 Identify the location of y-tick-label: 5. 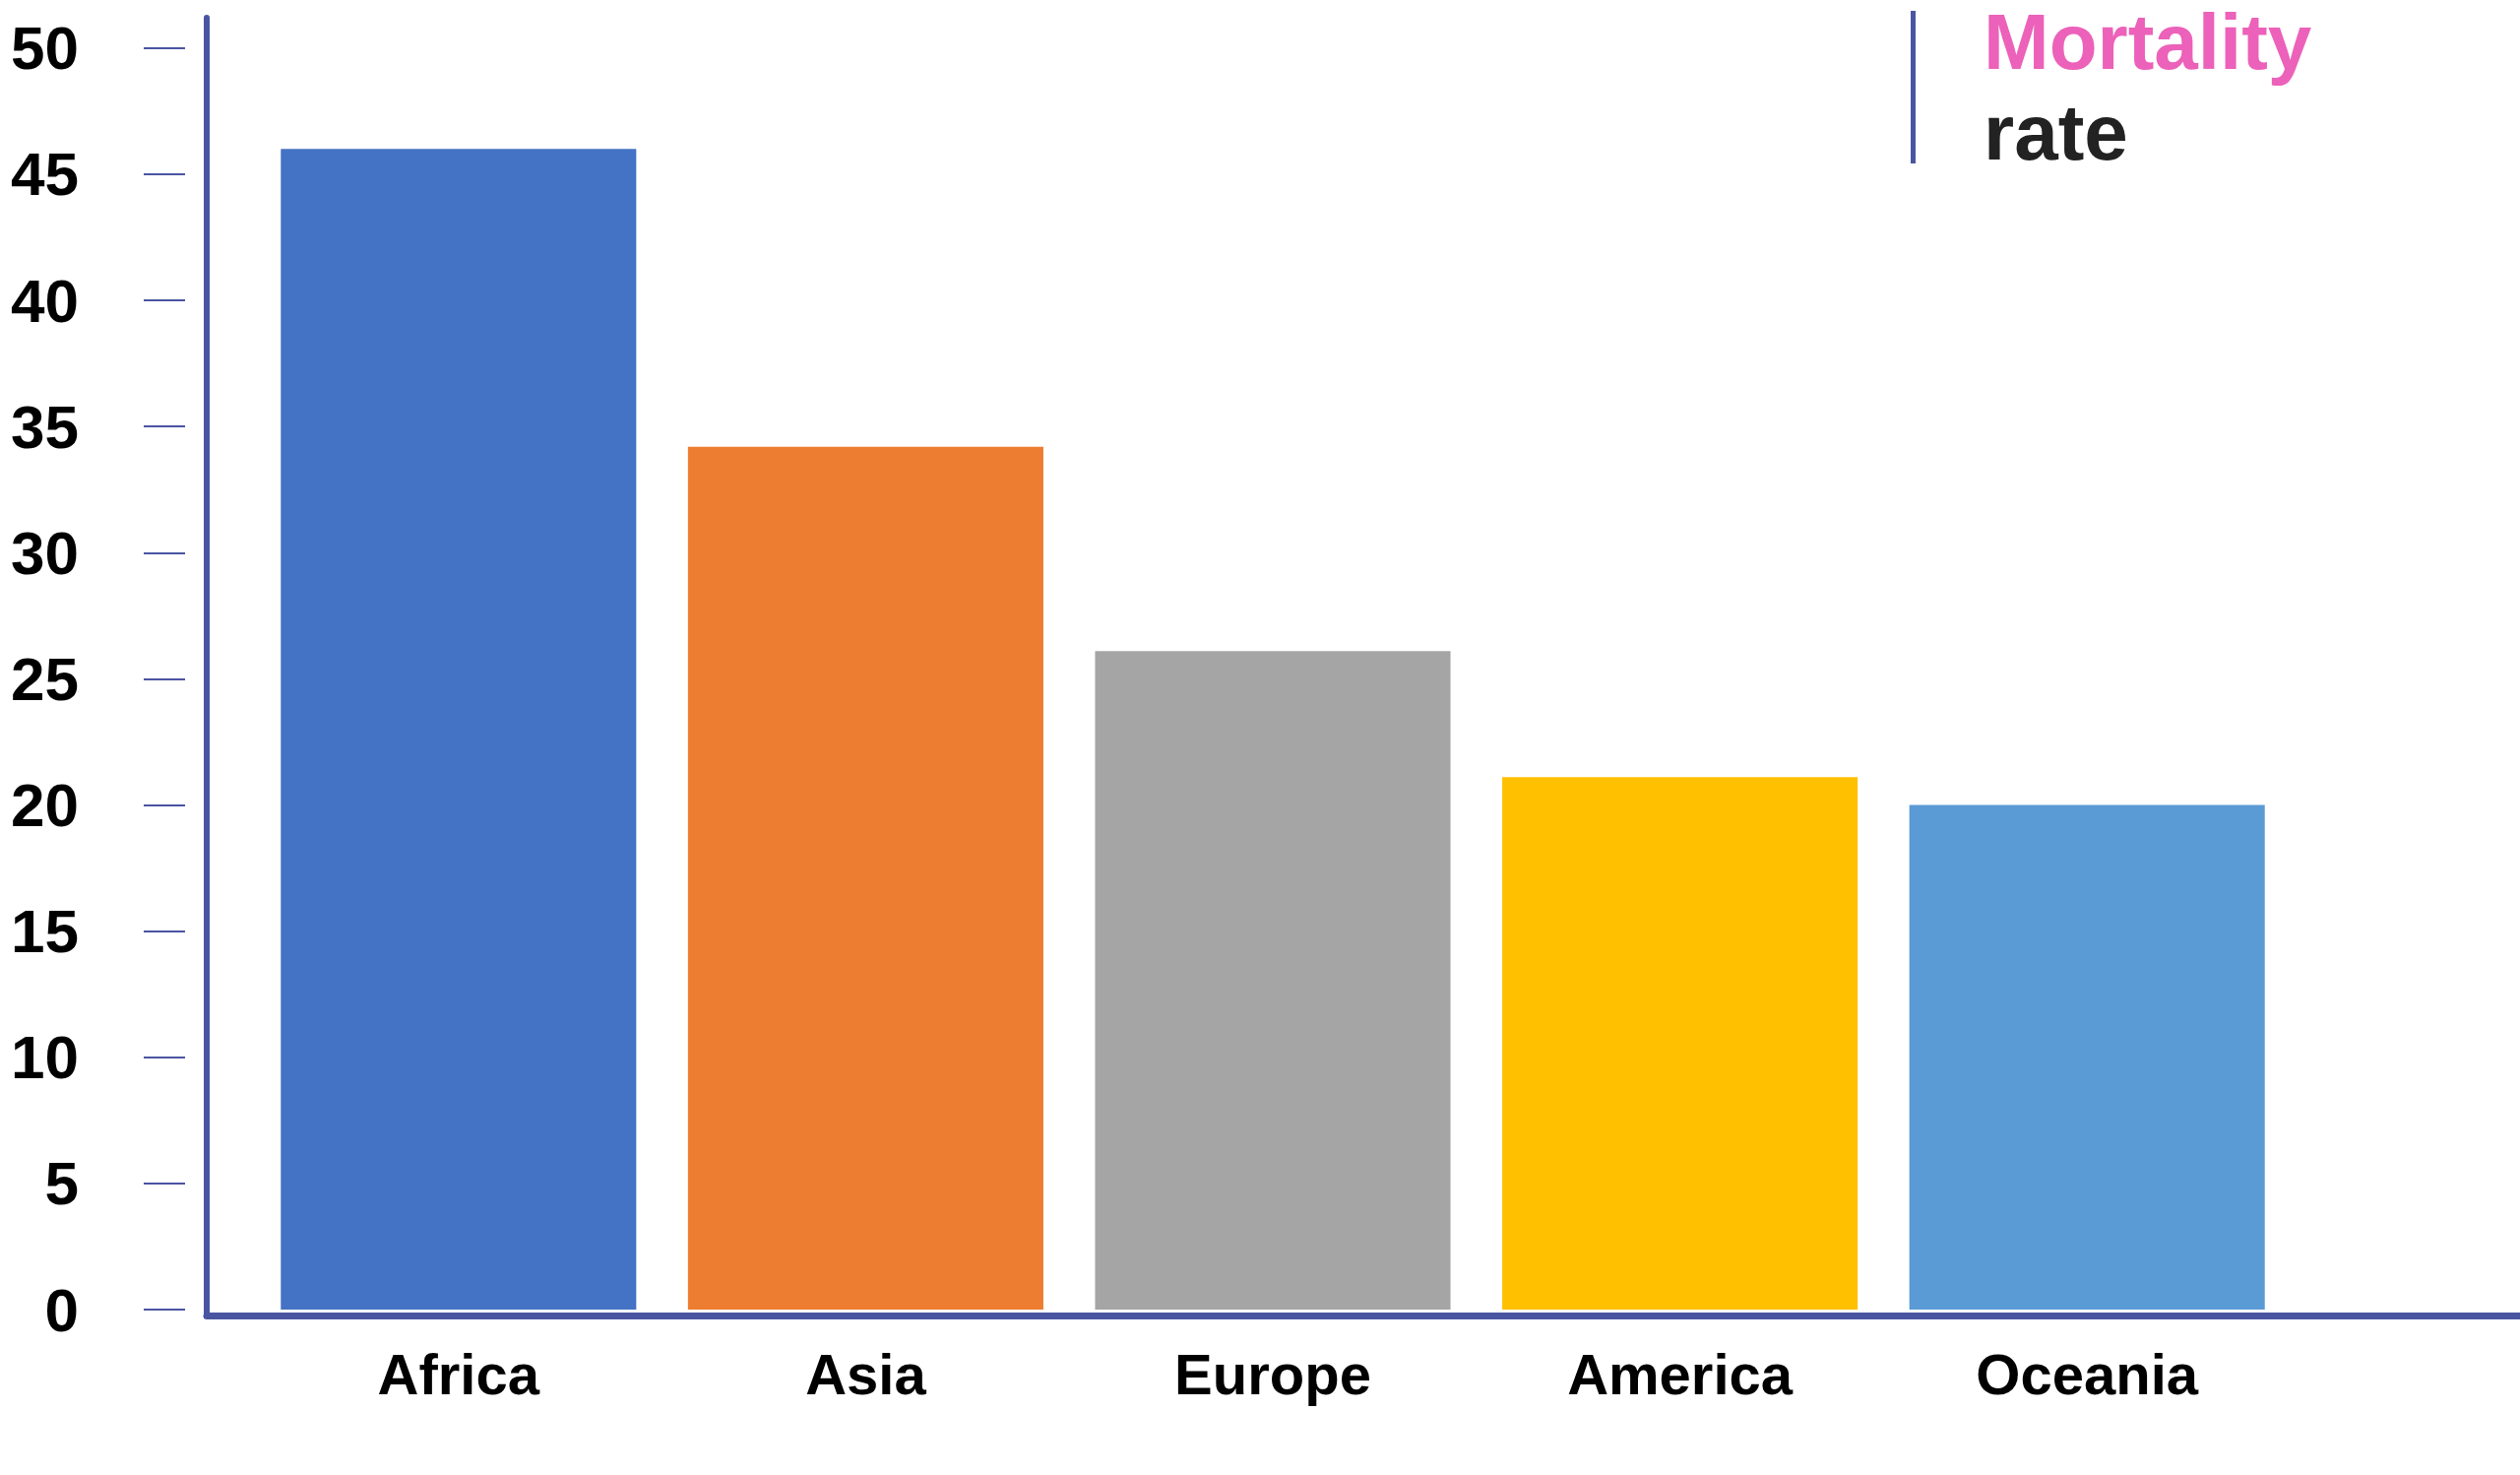
(61, 1183).